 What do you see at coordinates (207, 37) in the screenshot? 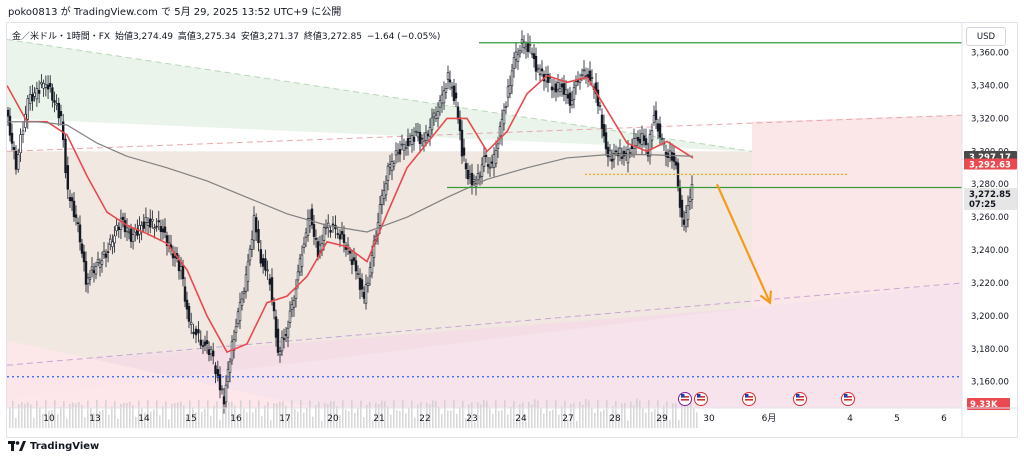
I see `high-value: 高値3,275.34` at bounding box center [207, 37].